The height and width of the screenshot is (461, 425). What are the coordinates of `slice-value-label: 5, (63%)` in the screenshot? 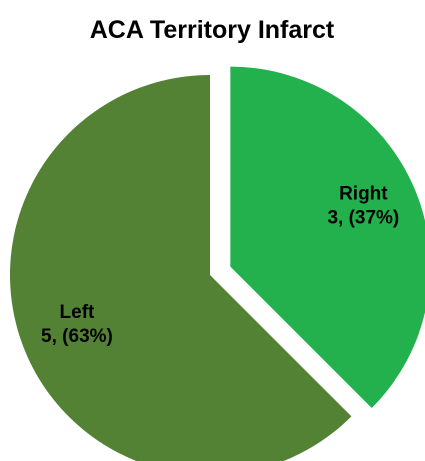 It's located at (77, 336).